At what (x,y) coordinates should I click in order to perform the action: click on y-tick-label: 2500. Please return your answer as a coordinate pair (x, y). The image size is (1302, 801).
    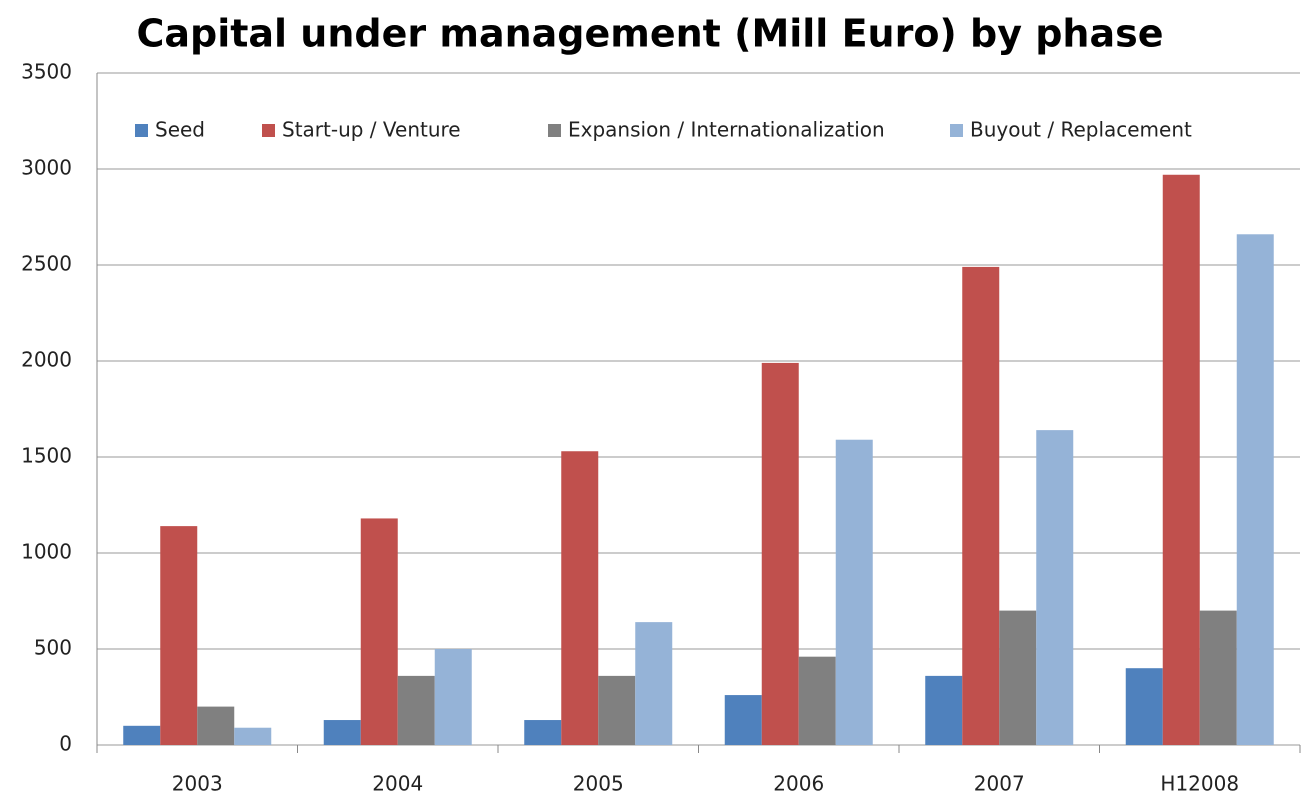
    Looking at the image, I should click on (46, 264).